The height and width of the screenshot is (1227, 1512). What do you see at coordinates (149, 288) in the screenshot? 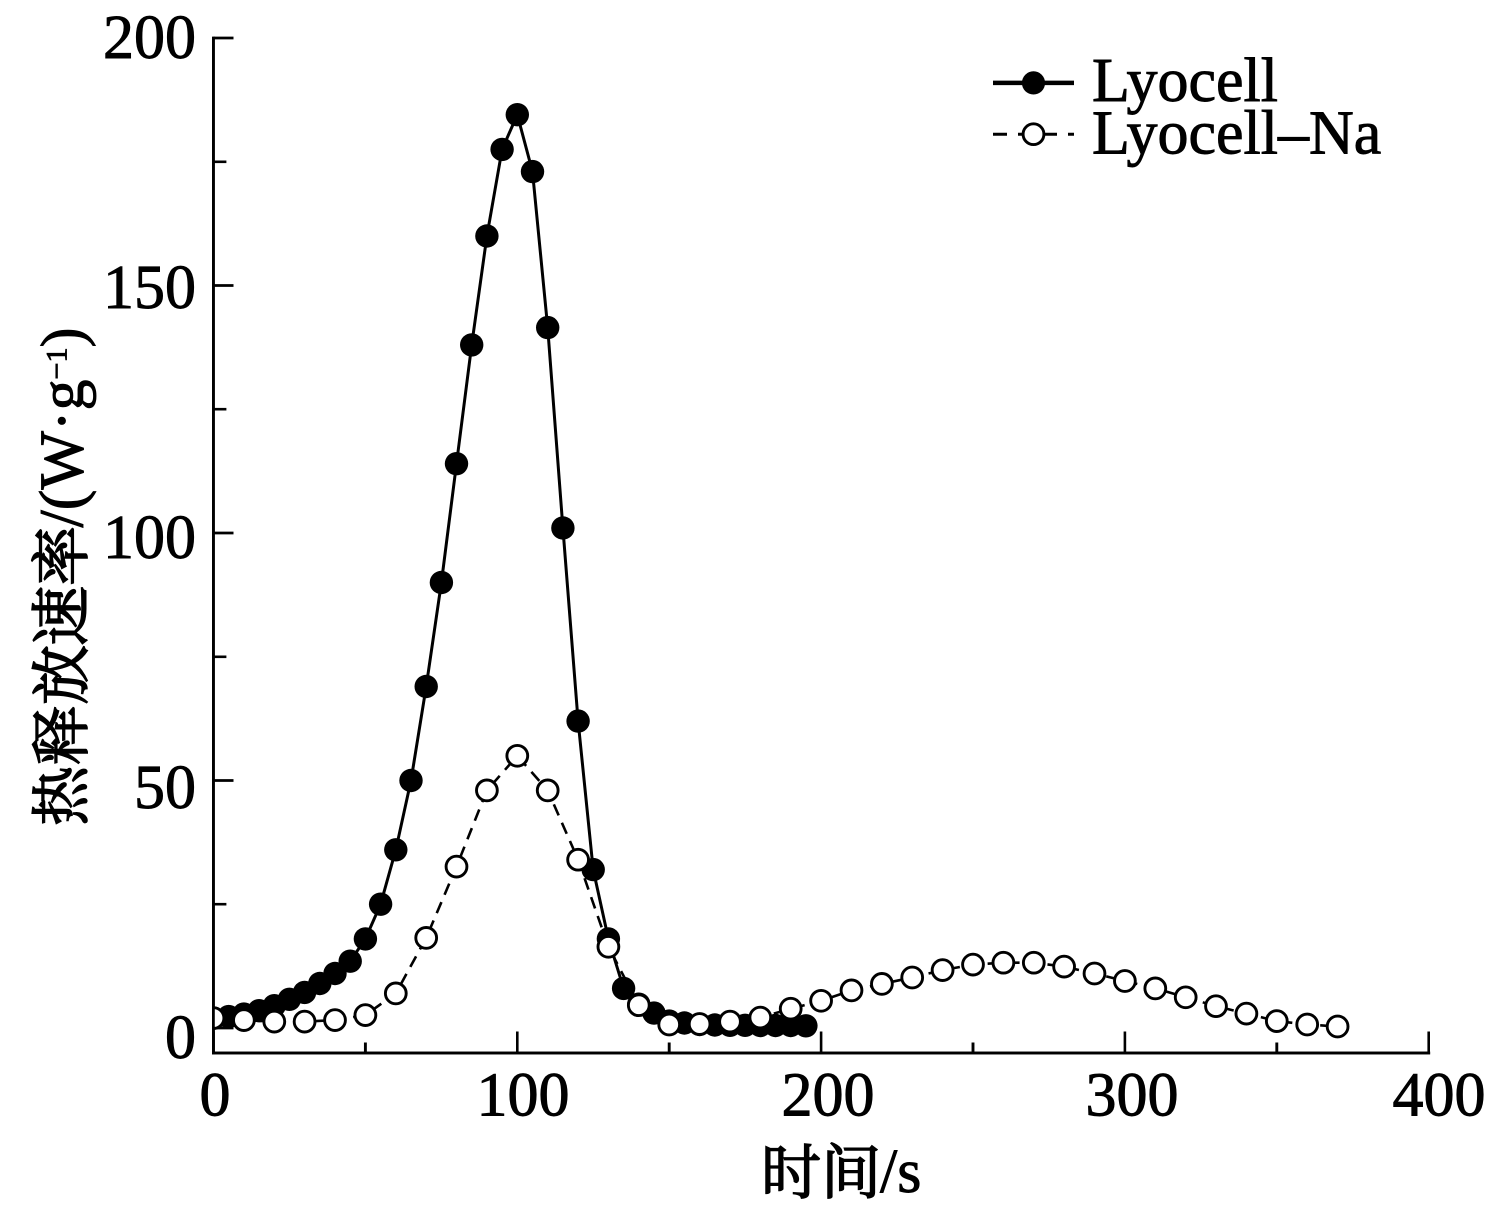
I see `svg-text: 150` at bounding box center [149, 288].